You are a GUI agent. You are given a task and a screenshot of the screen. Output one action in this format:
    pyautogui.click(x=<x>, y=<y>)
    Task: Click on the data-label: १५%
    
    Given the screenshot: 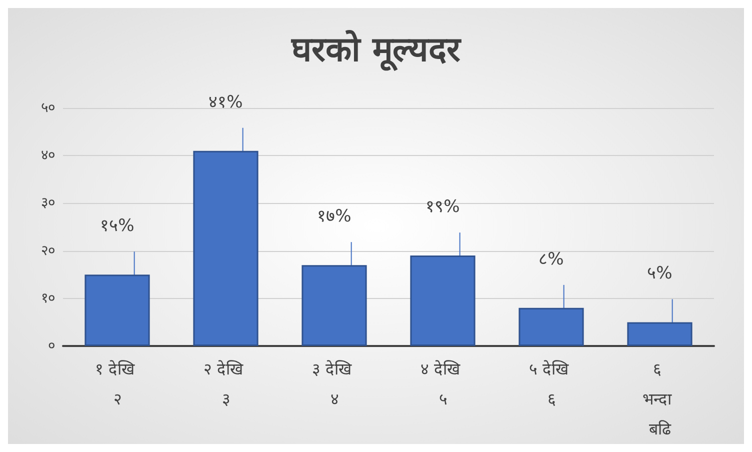 What is the action you would take?
    pyautogui.click(x=117, y=226)
    